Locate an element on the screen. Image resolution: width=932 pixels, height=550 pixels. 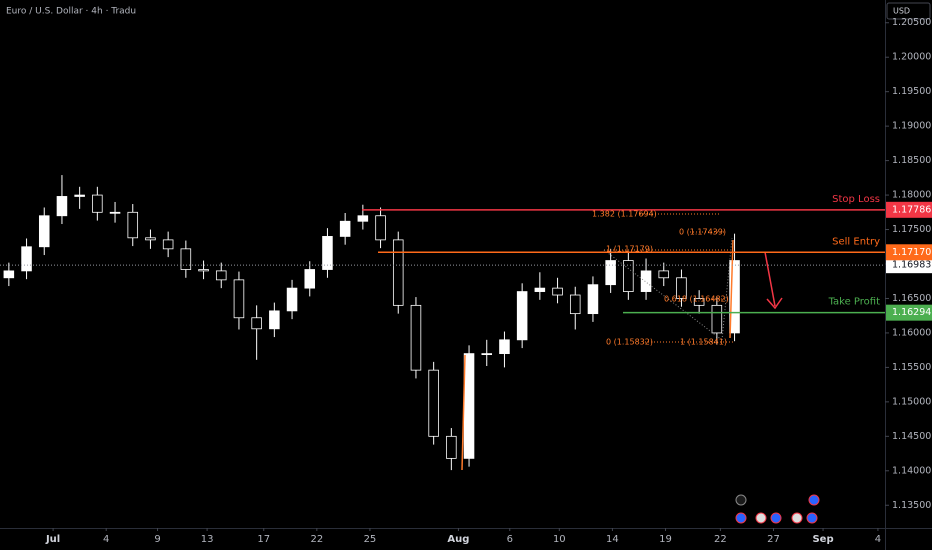
level-name: Sell Entry is located at coordinates (856, 241).